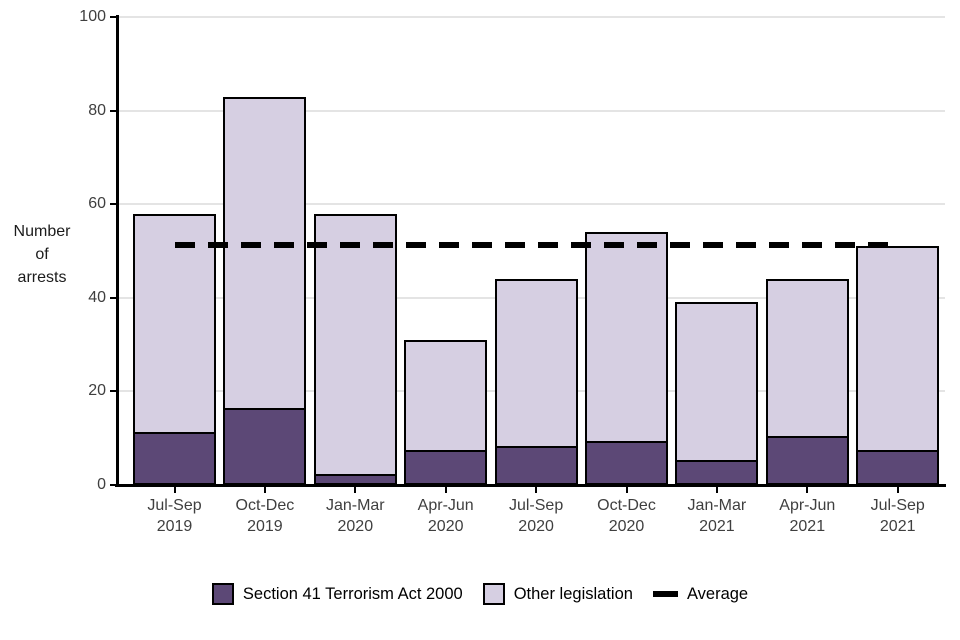 Image resolution: width=960 pixels, height=640 pixels. I want to click on section41-swatch-icon, so click(222, 594).